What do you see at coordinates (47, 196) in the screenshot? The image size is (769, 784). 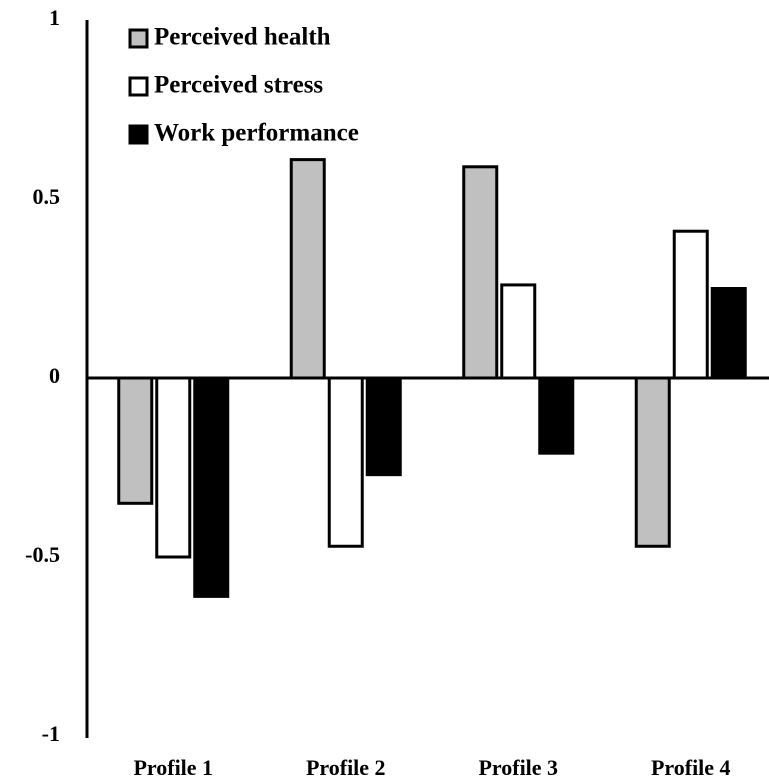 I see `y-tick-label: 0.5` at bounding box center [47, 196].